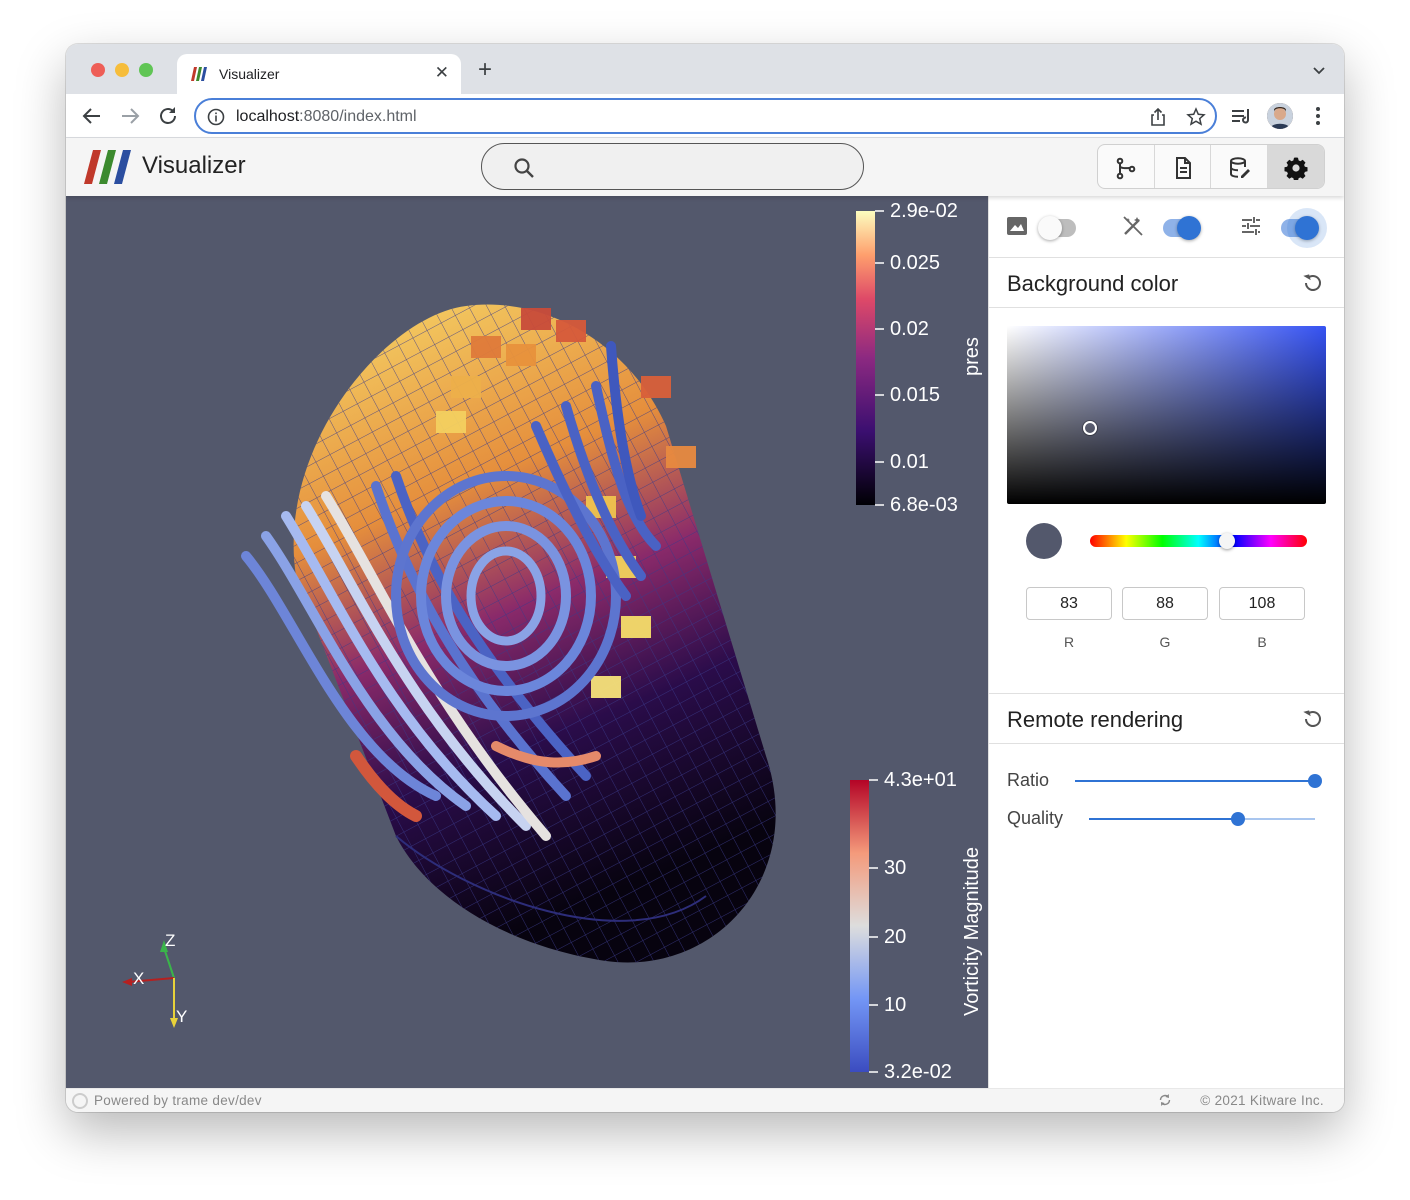 The width and height of the screenshot is (1410, 1200). I want to click on copyright-text: © 2021 Kitware Inc., so click(1262, 1100).